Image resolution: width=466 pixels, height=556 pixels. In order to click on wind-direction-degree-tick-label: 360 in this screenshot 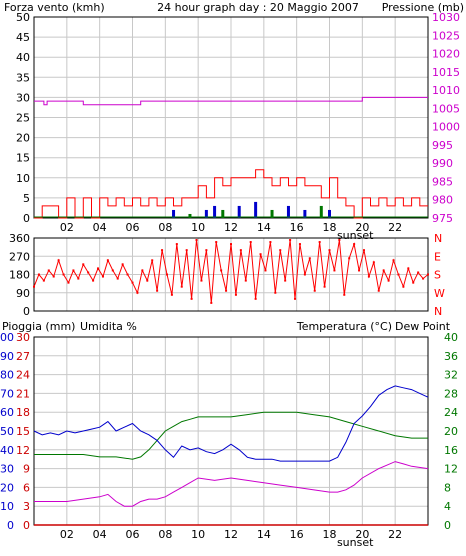, I will do `click(19, 238)`.